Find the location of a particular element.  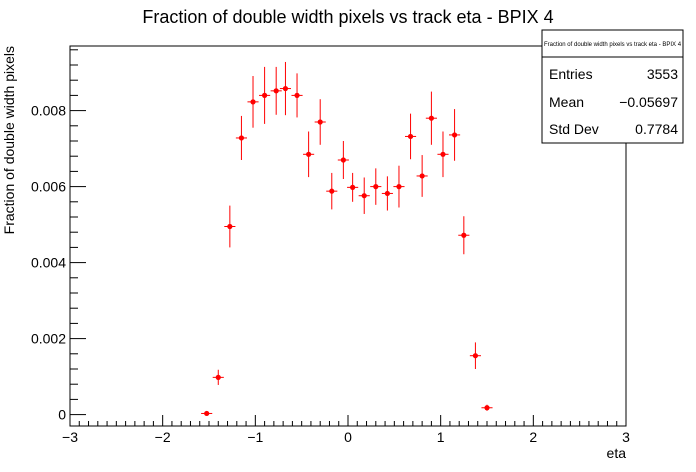

stats-mean-label: Mean is located at coordinates (566, 102).